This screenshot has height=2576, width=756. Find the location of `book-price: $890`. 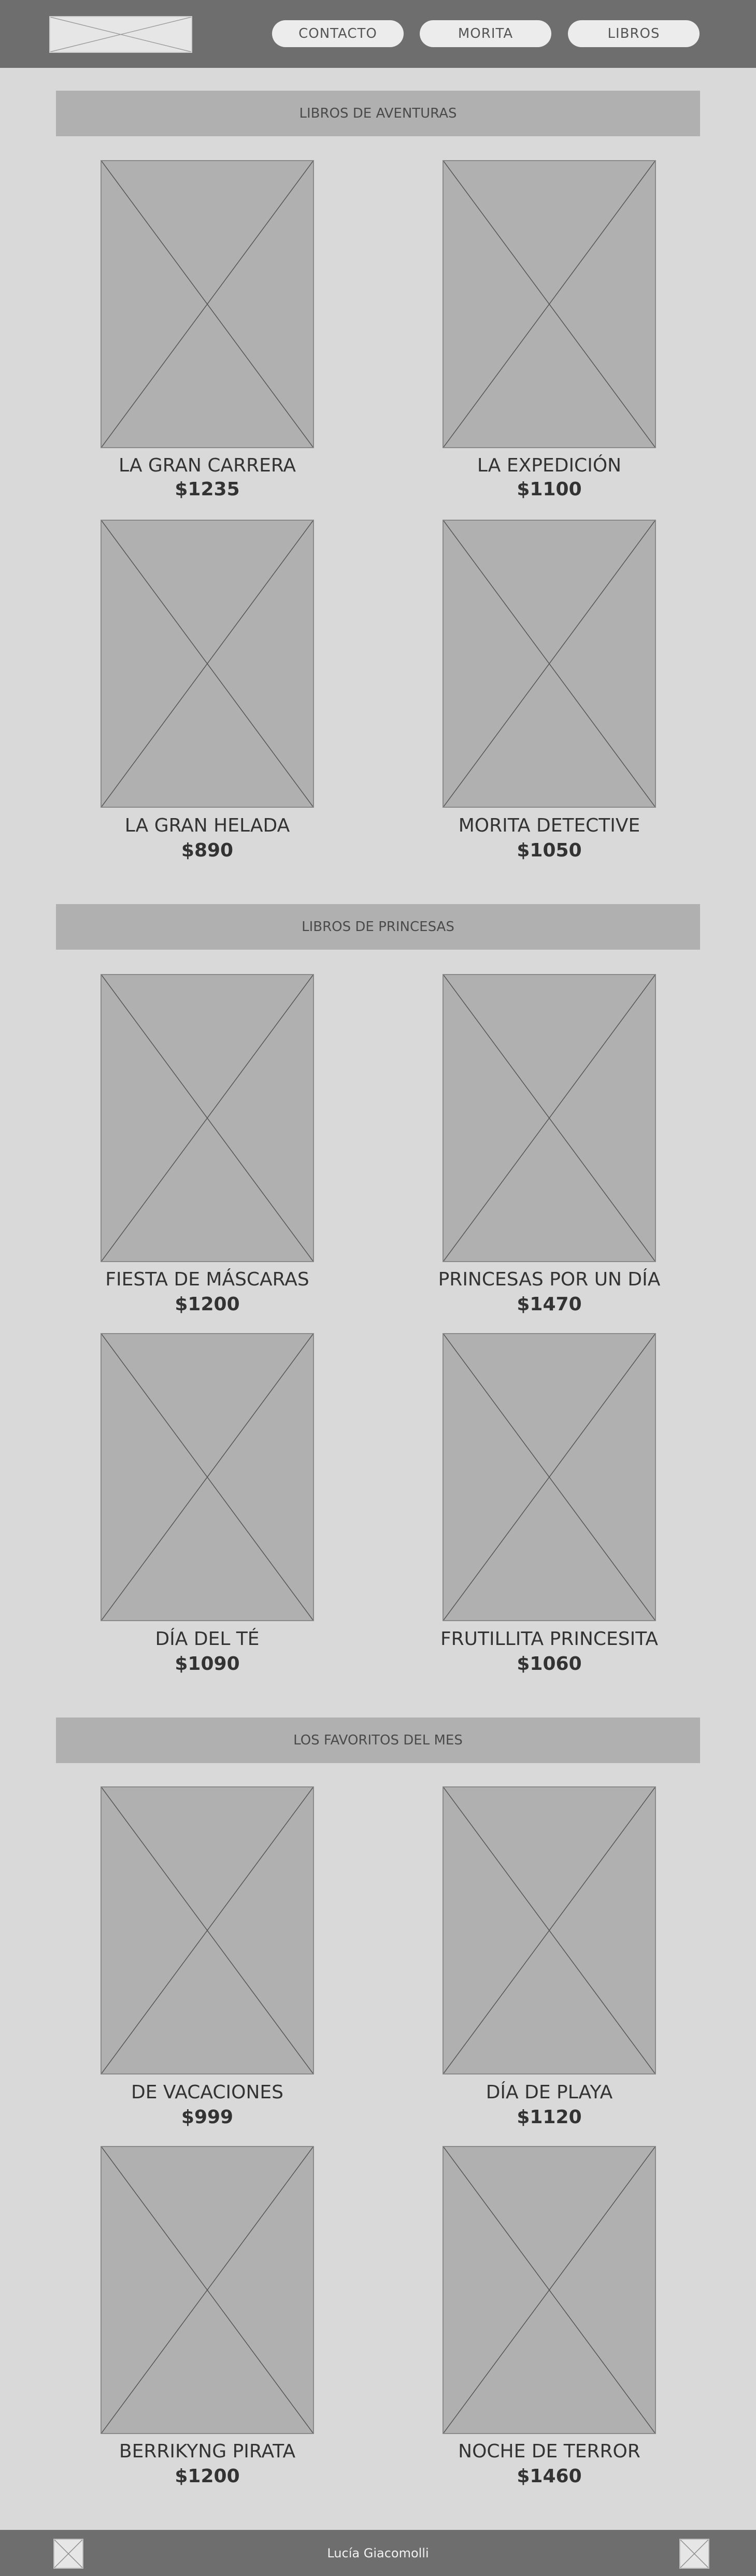

book-price: $890 is located at coordinates (207, 850).